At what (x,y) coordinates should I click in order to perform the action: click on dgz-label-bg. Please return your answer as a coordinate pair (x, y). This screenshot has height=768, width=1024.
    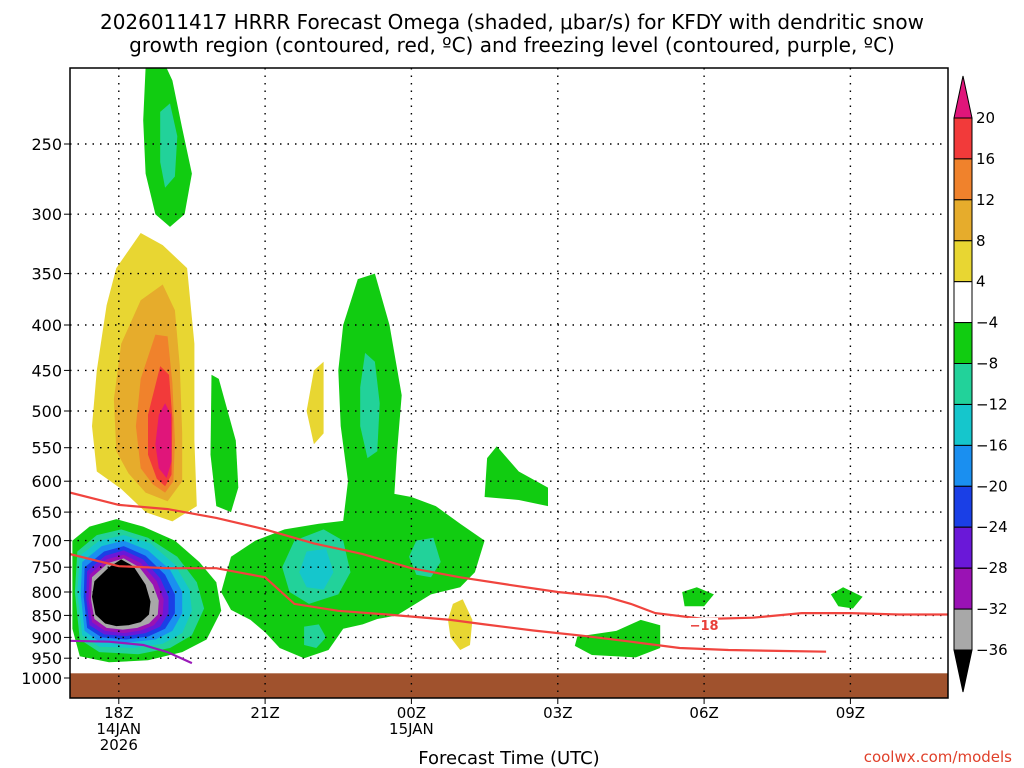
    Looking at the image, I should click on (703, 624).